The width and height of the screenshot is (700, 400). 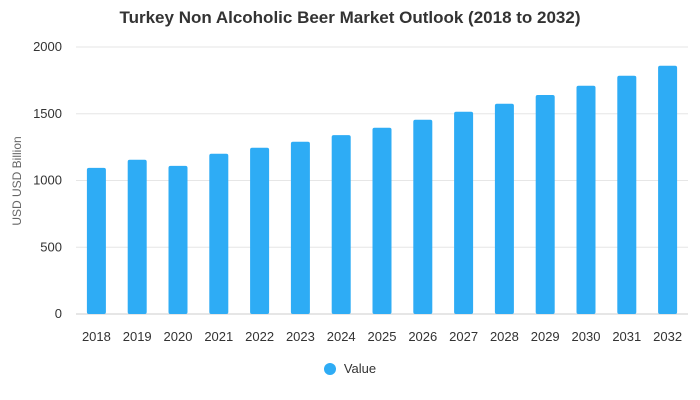 I want to click on y-tick-label: 0, so click(x=58, y=313).